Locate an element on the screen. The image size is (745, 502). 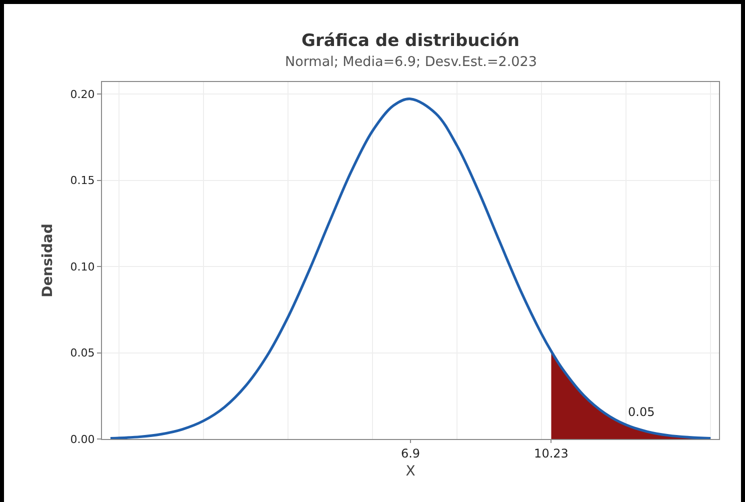
annotation: 0.05 is located at coordinates (641, 412).